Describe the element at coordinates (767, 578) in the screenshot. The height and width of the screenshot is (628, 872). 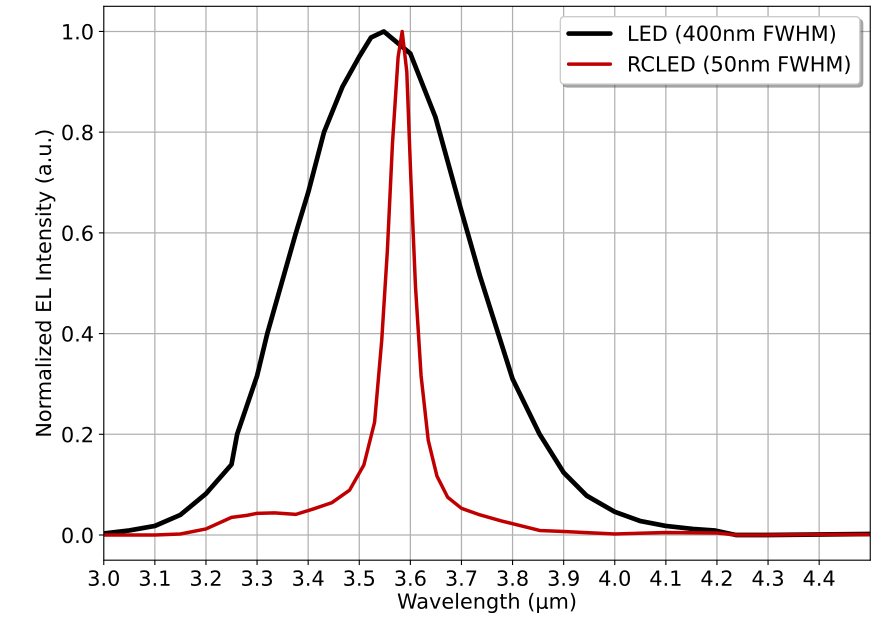
I see `x-tick-label: 4.3` at that location.